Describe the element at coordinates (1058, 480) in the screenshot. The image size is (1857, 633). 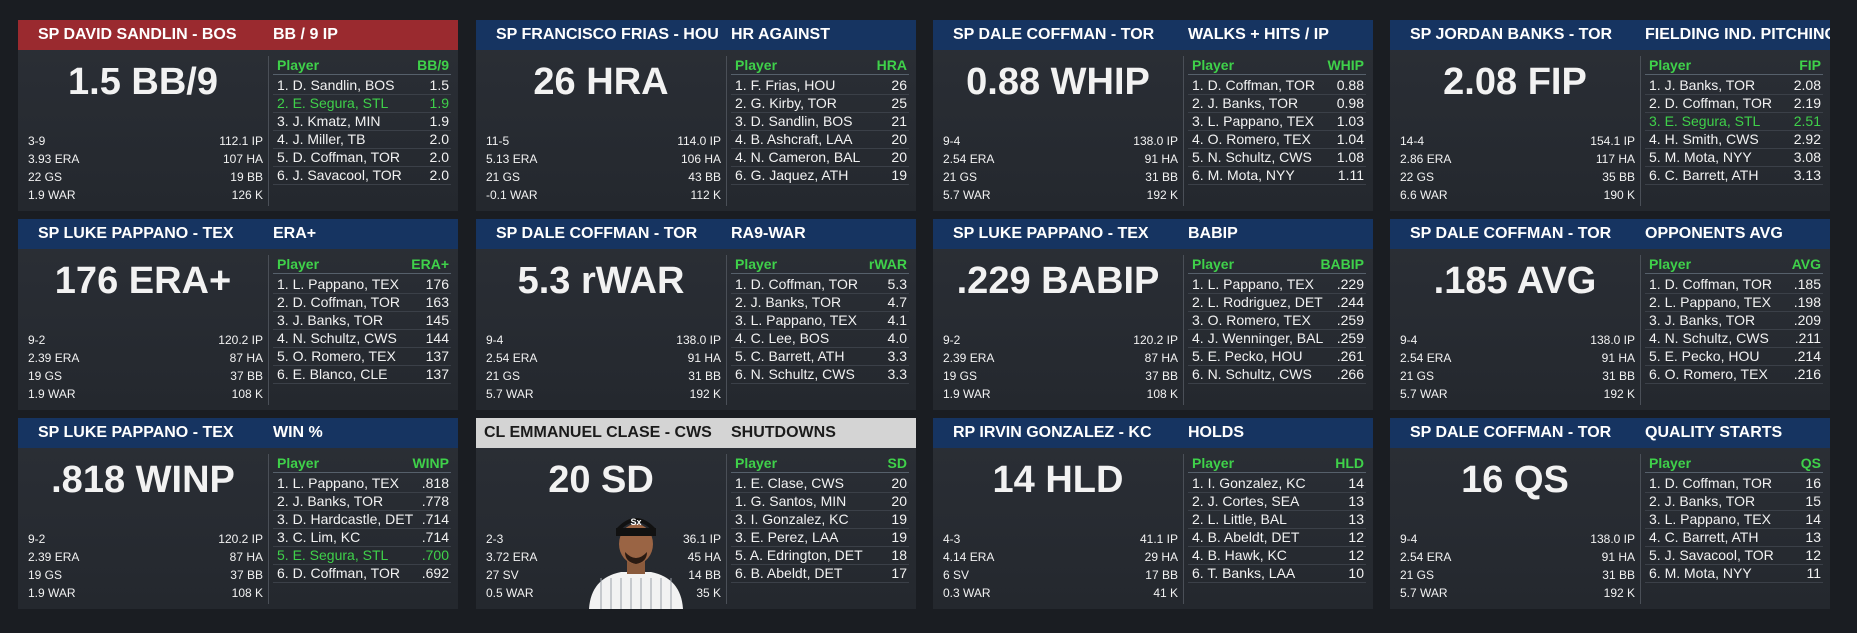
I see `headline-stat: 14 HLD` at that location.